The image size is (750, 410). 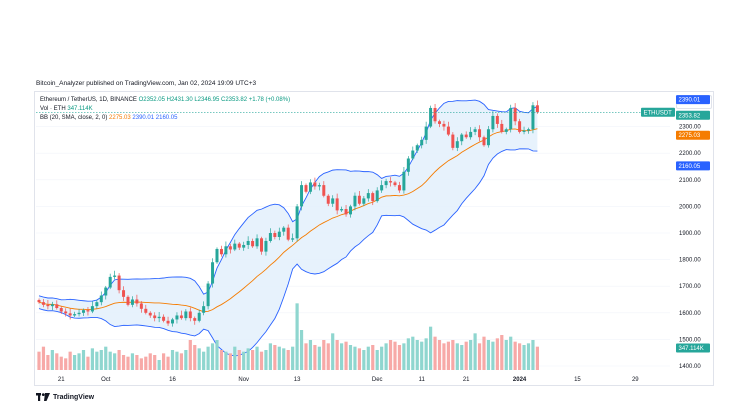 I want to click on legend-volume-row: Vol · ETH 347.114K, so click(x=66, y=109).